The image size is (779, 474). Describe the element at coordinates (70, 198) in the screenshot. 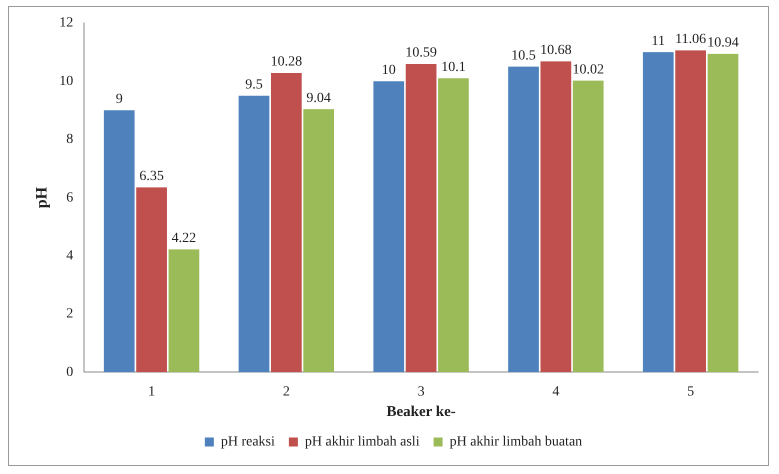

I see `y-tick-label: 6` at that location.